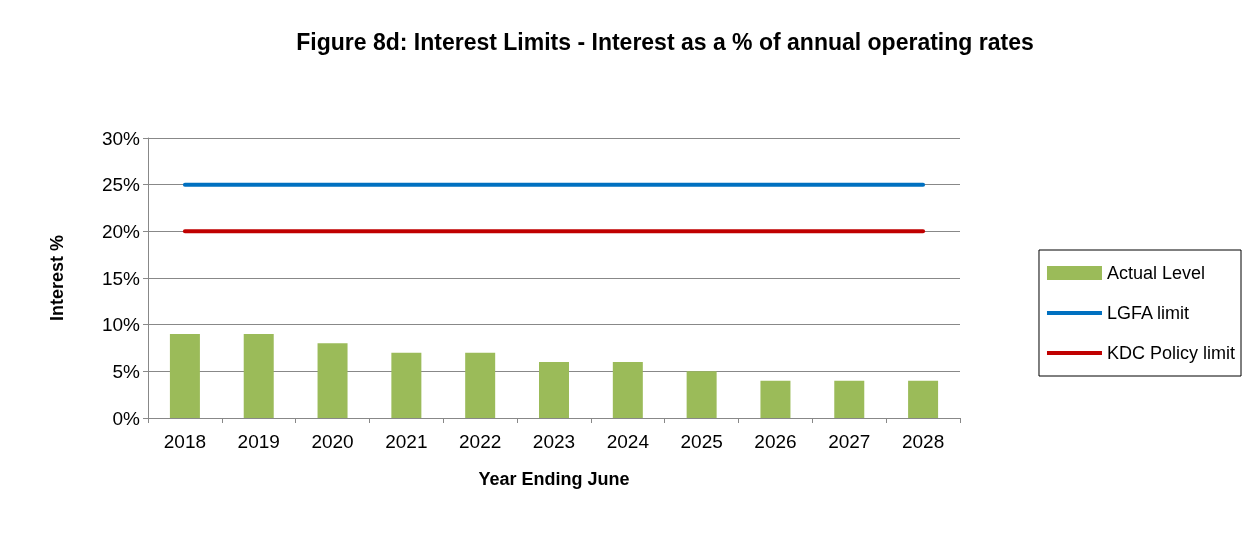  I want to click on x-axis-title: Year Ending June, so click(554, 479).